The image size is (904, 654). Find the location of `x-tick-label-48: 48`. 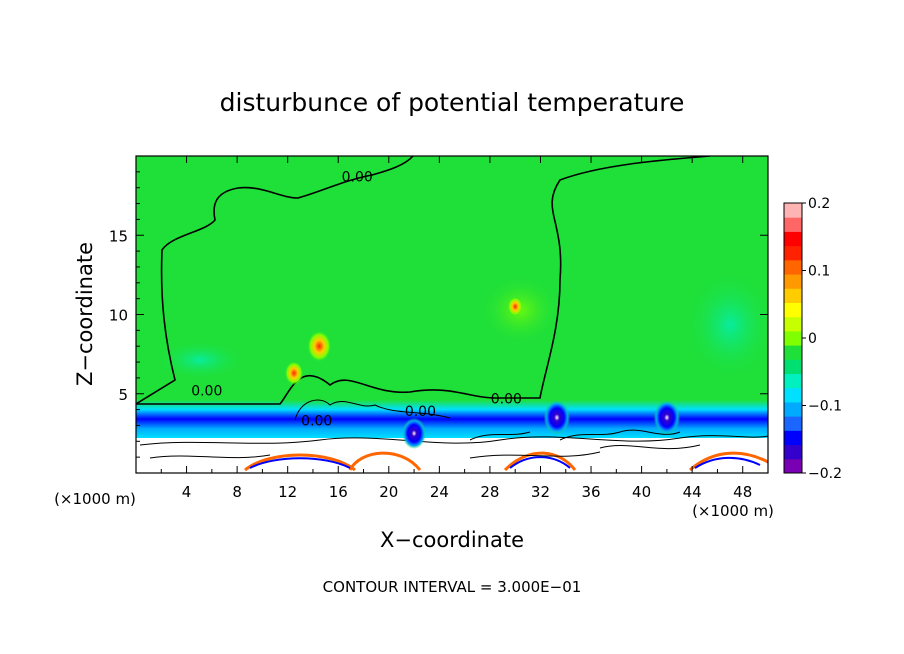

x-tick-label-48: 48 is located at coordinates (742, 492).